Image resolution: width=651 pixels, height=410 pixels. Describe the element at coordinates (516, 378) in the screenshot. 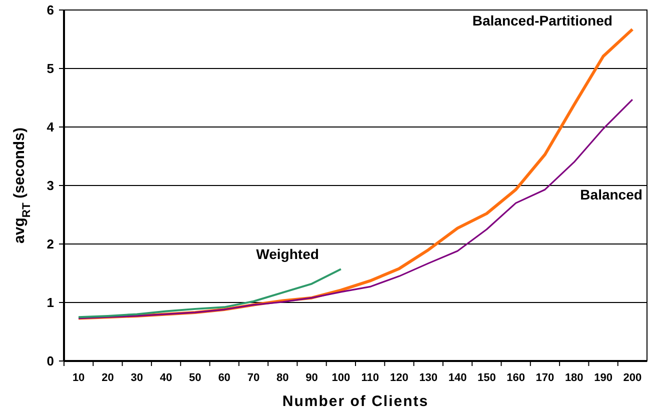

I see `x-tick-label: 160` at that location.